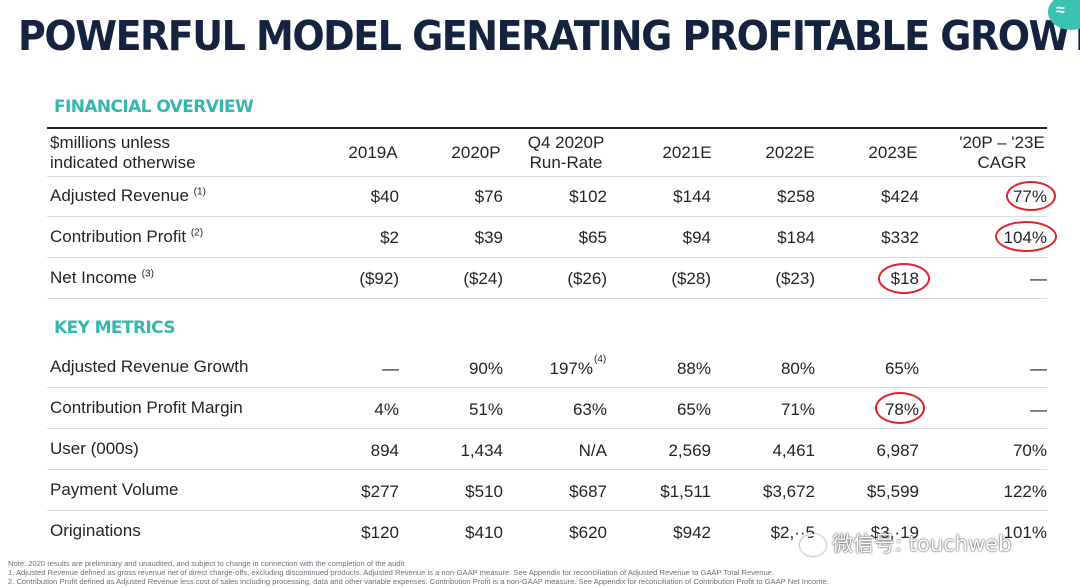  Describe the element at coordinates (197, 233) in the screenshot. I see `row-footnote-ref: (2)` at that location.